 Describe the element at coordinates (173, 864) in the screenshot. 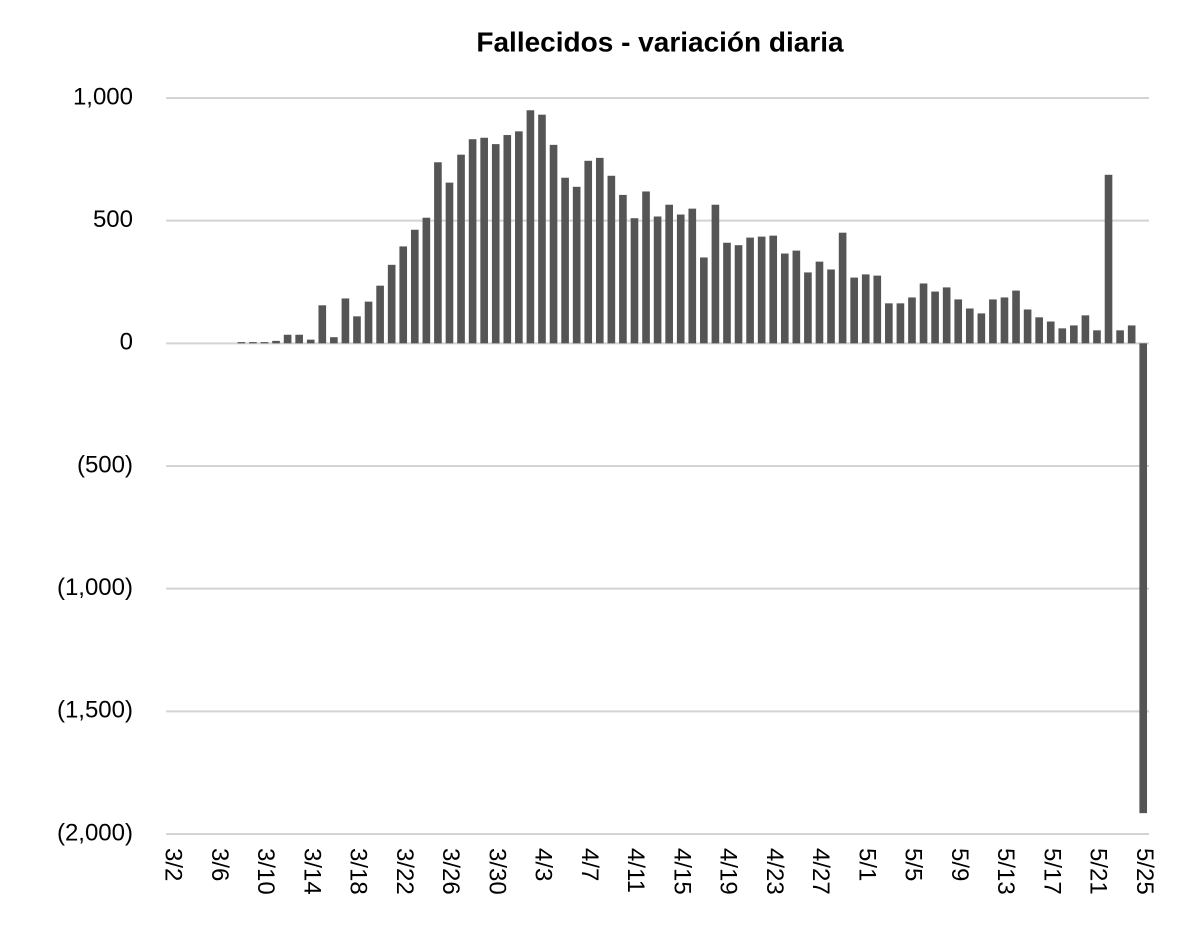

I see `x-tick-label: 3/2` at that location.